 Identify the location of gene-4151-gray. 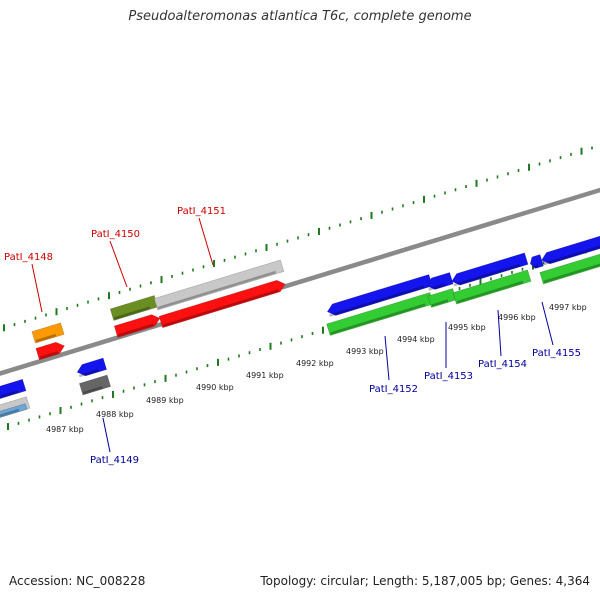
(219, 285).